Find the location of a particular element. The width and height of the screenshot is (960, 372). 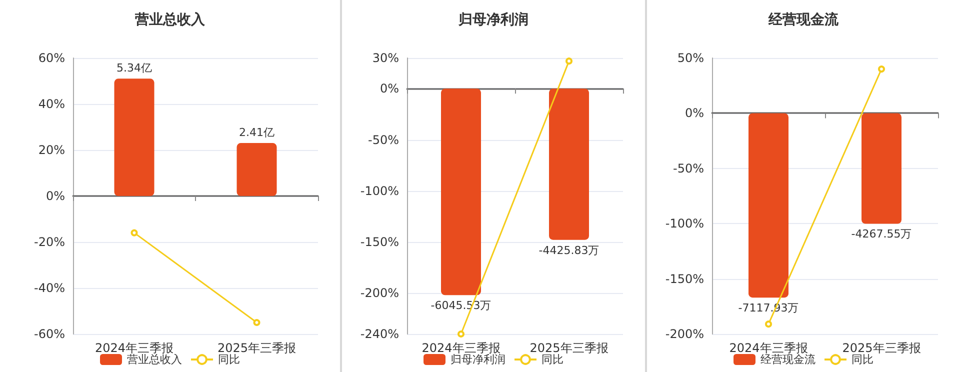

data-label: -4425.83万 is located at coordinates (569, 250).